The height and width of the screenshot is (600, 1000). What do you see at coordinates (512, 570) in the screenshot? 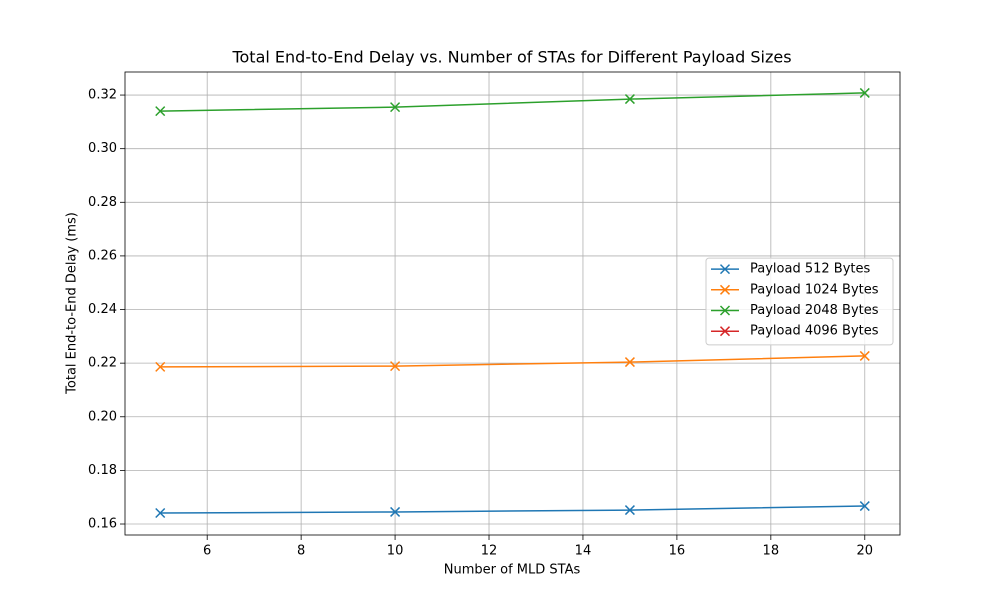
I see `x-axis-label: Number of MLD STAs` at bounding box center [512, 570].